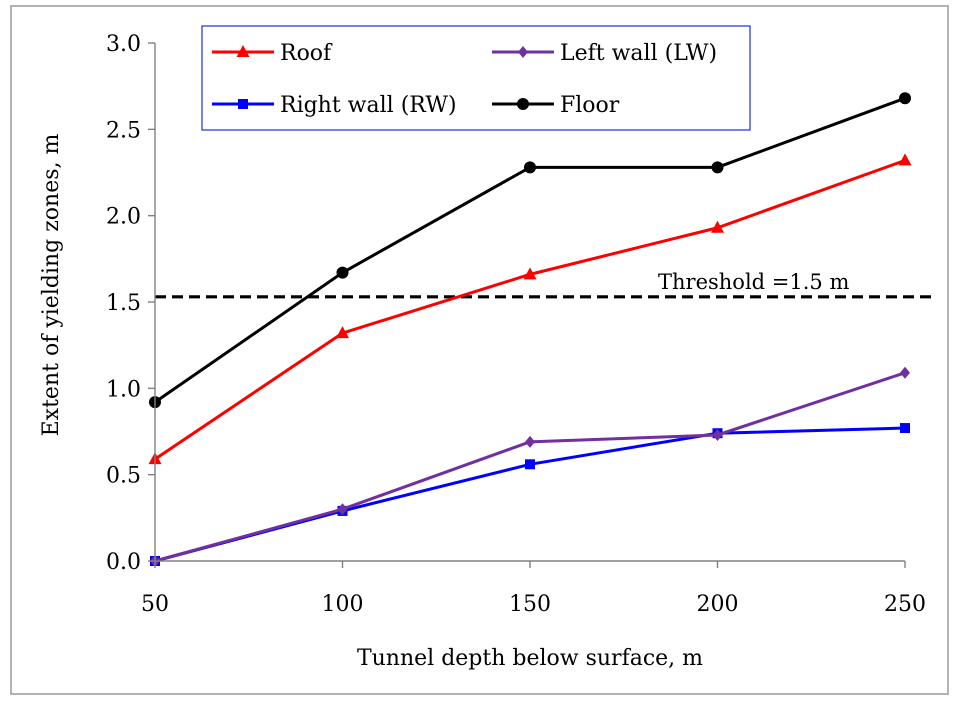 This screenshot has width=960, height=706. Describe the element at coordinates (123, 130) in the screenshot. I see `y-tick-label: 2.5` at that location.